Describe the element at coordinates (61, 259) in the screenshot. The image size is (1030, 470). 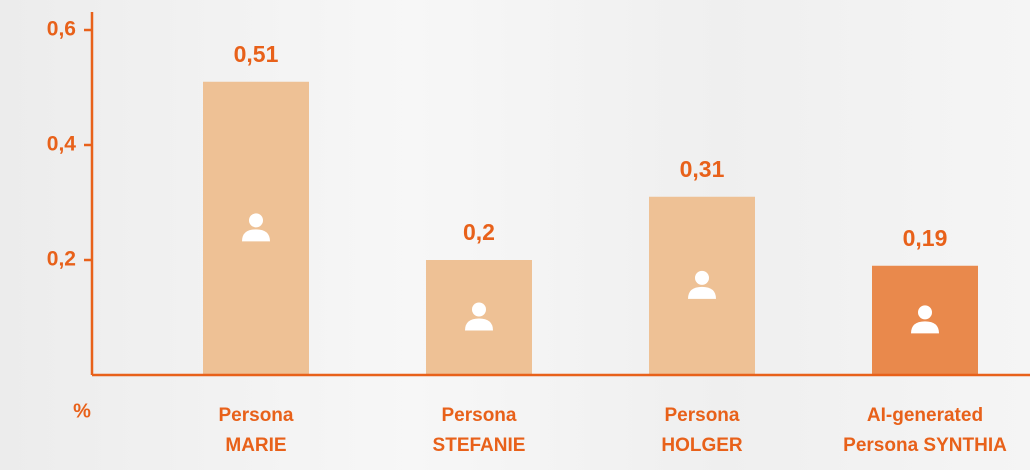
I see `y-tick-label: 0,2` at that location.